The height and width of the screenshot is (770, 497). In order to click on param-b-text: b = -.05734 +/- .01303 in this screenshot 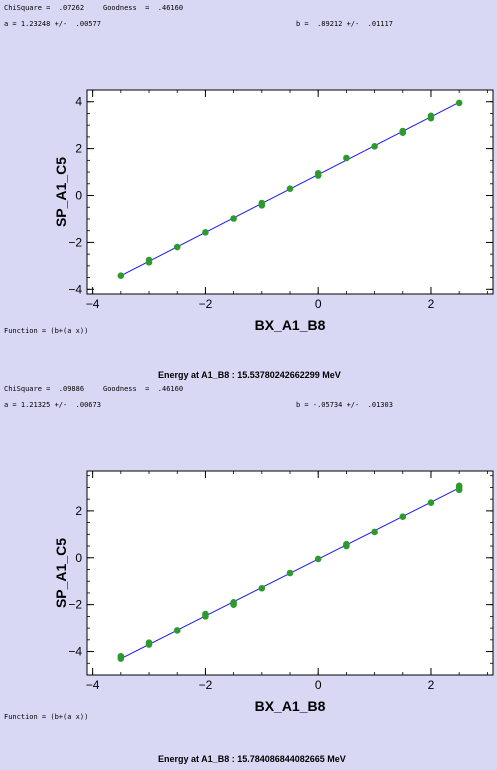, I will do `click(344, 405)`.